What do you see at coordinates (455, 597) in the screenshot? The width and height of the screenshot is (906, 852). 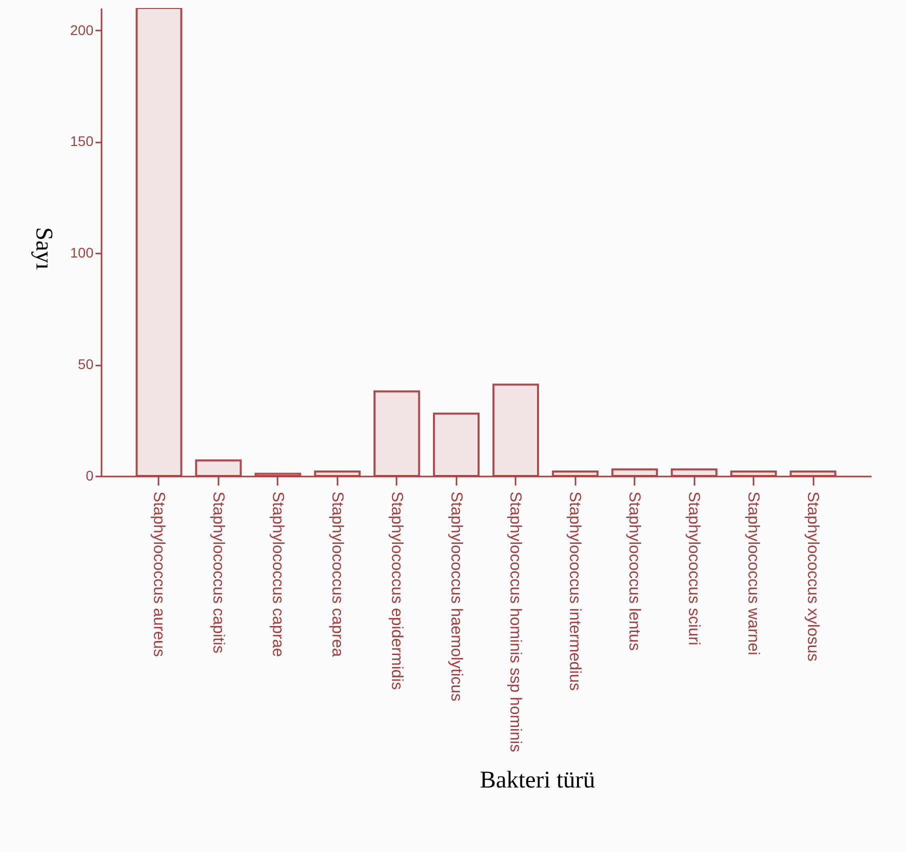 I see `x-tick-label: Staphylococcus haemolyticus` at bounding box center [455, 597].